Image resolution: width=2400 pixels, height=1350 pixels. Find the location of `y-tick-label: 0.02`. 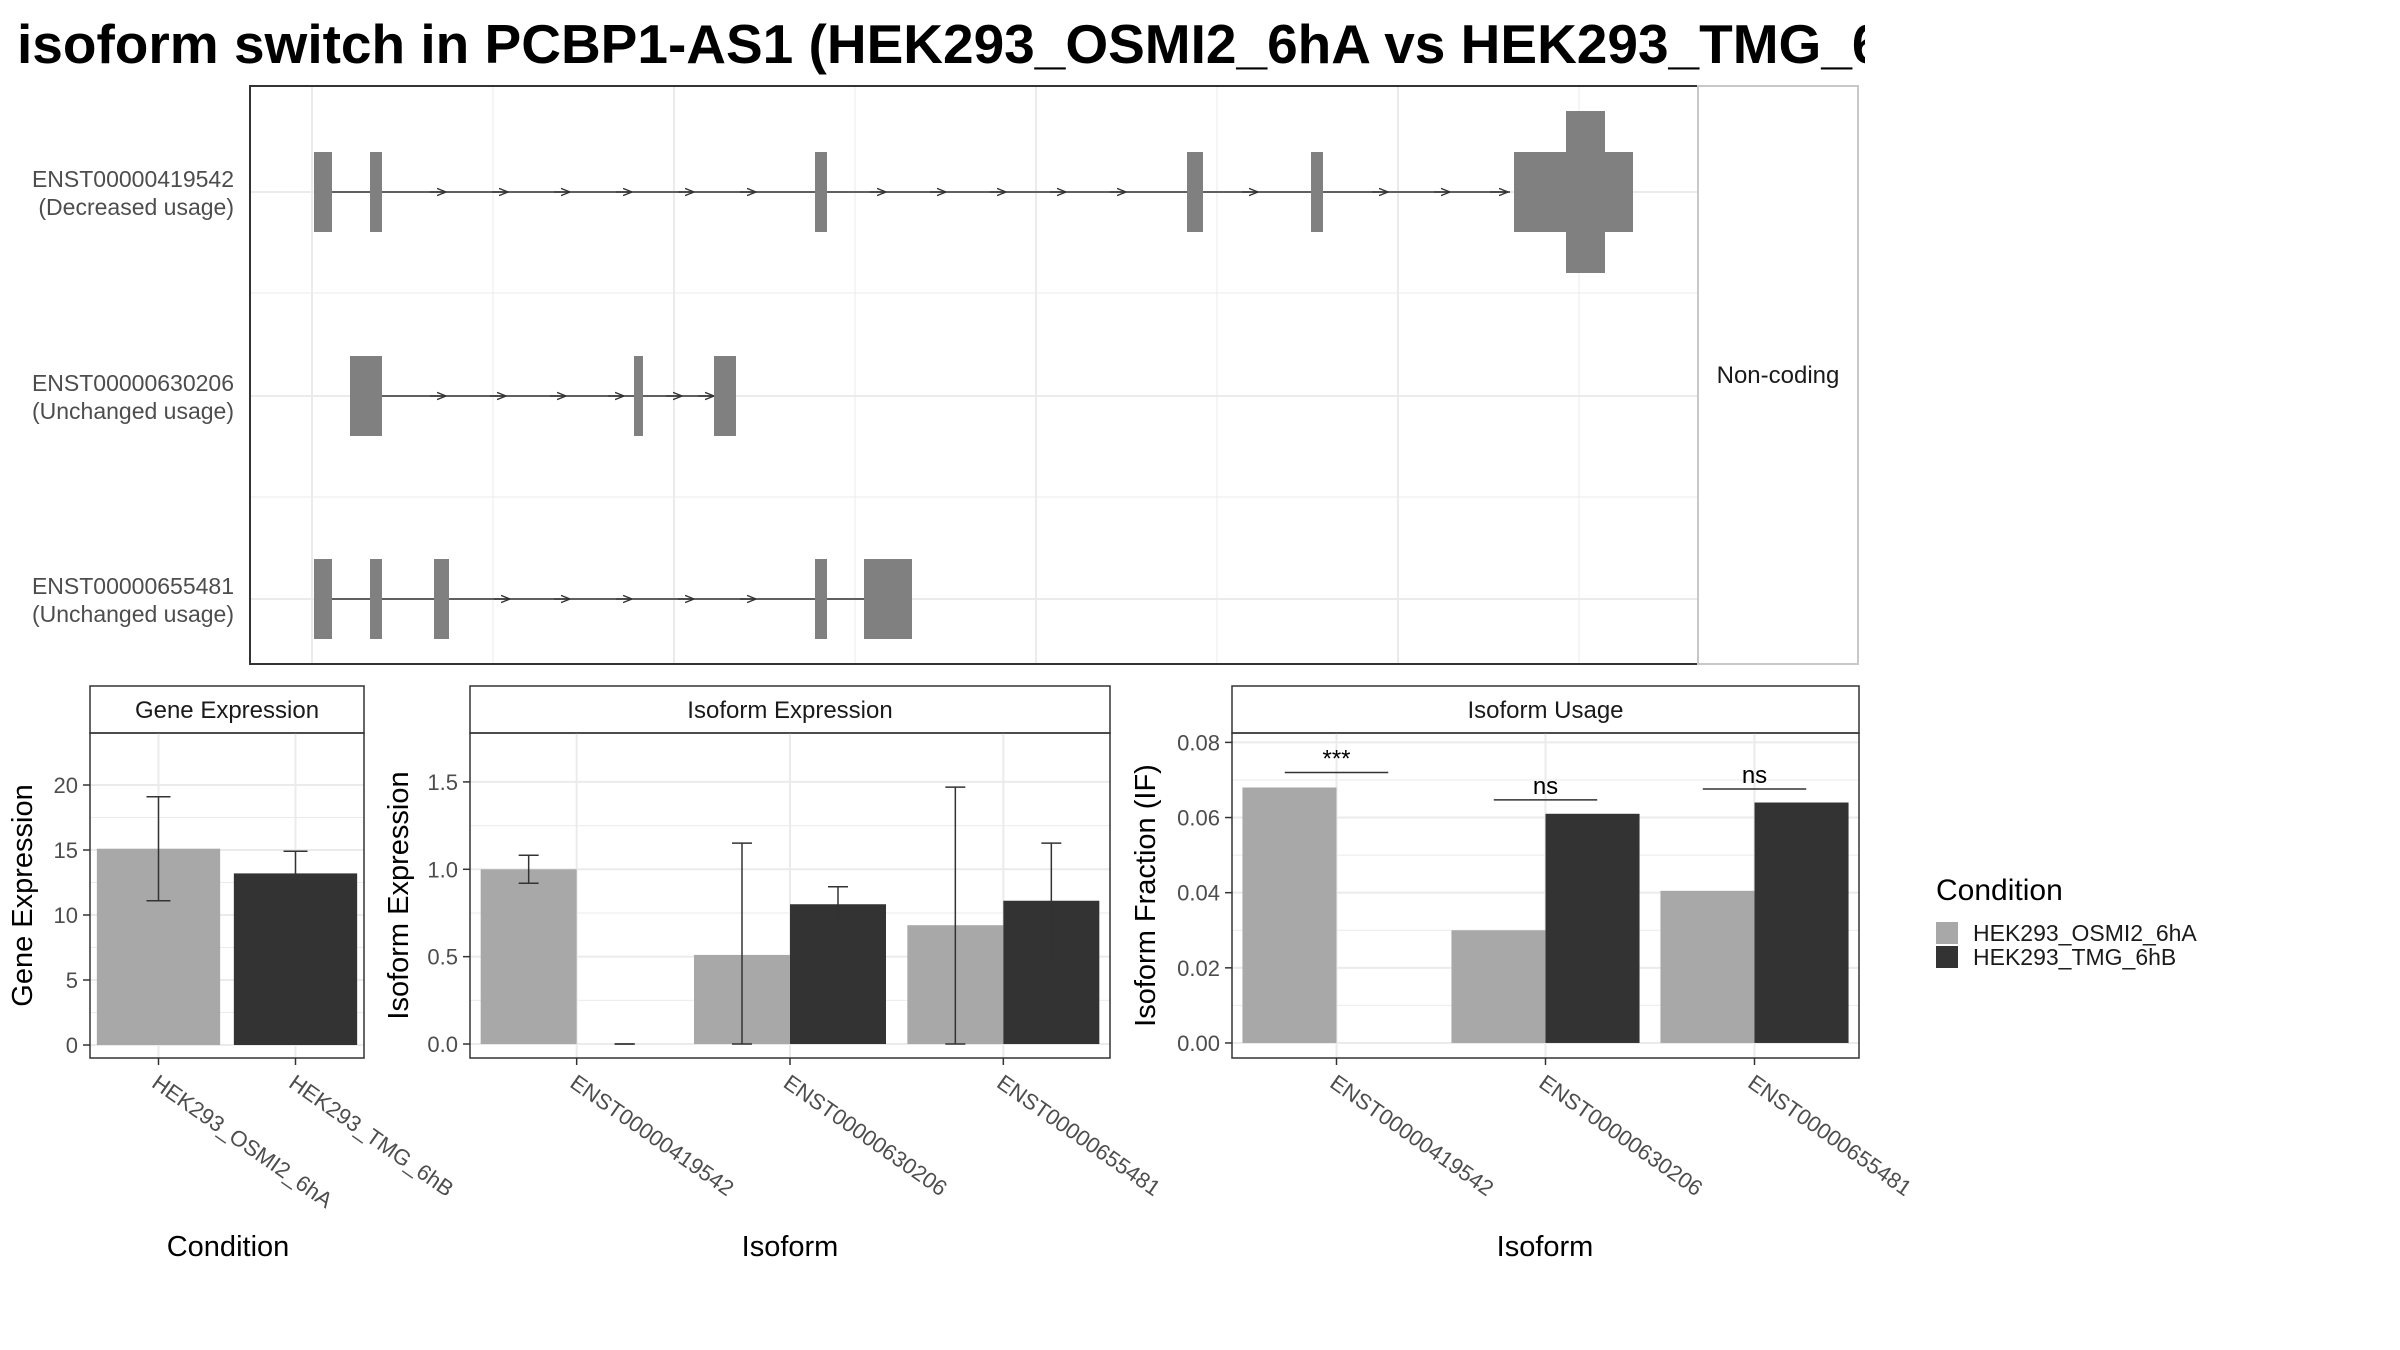

y-tick-label: 0.02 is located at coordinates (1198, 968).